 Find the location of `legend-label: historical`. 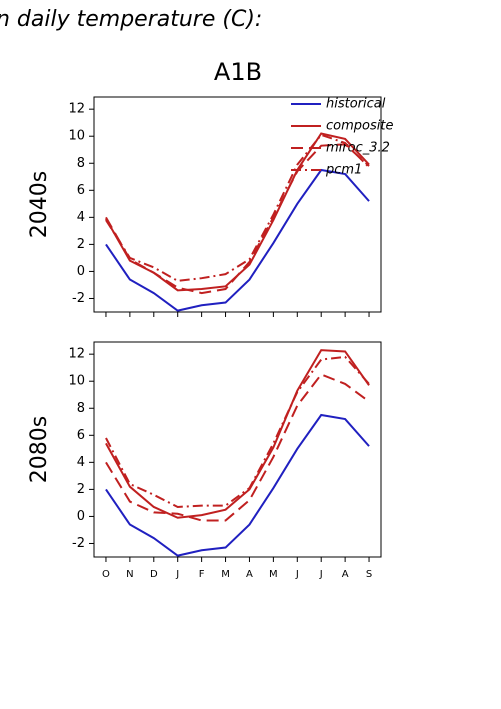

legend-label: historical is located at coordinates (356, 104).